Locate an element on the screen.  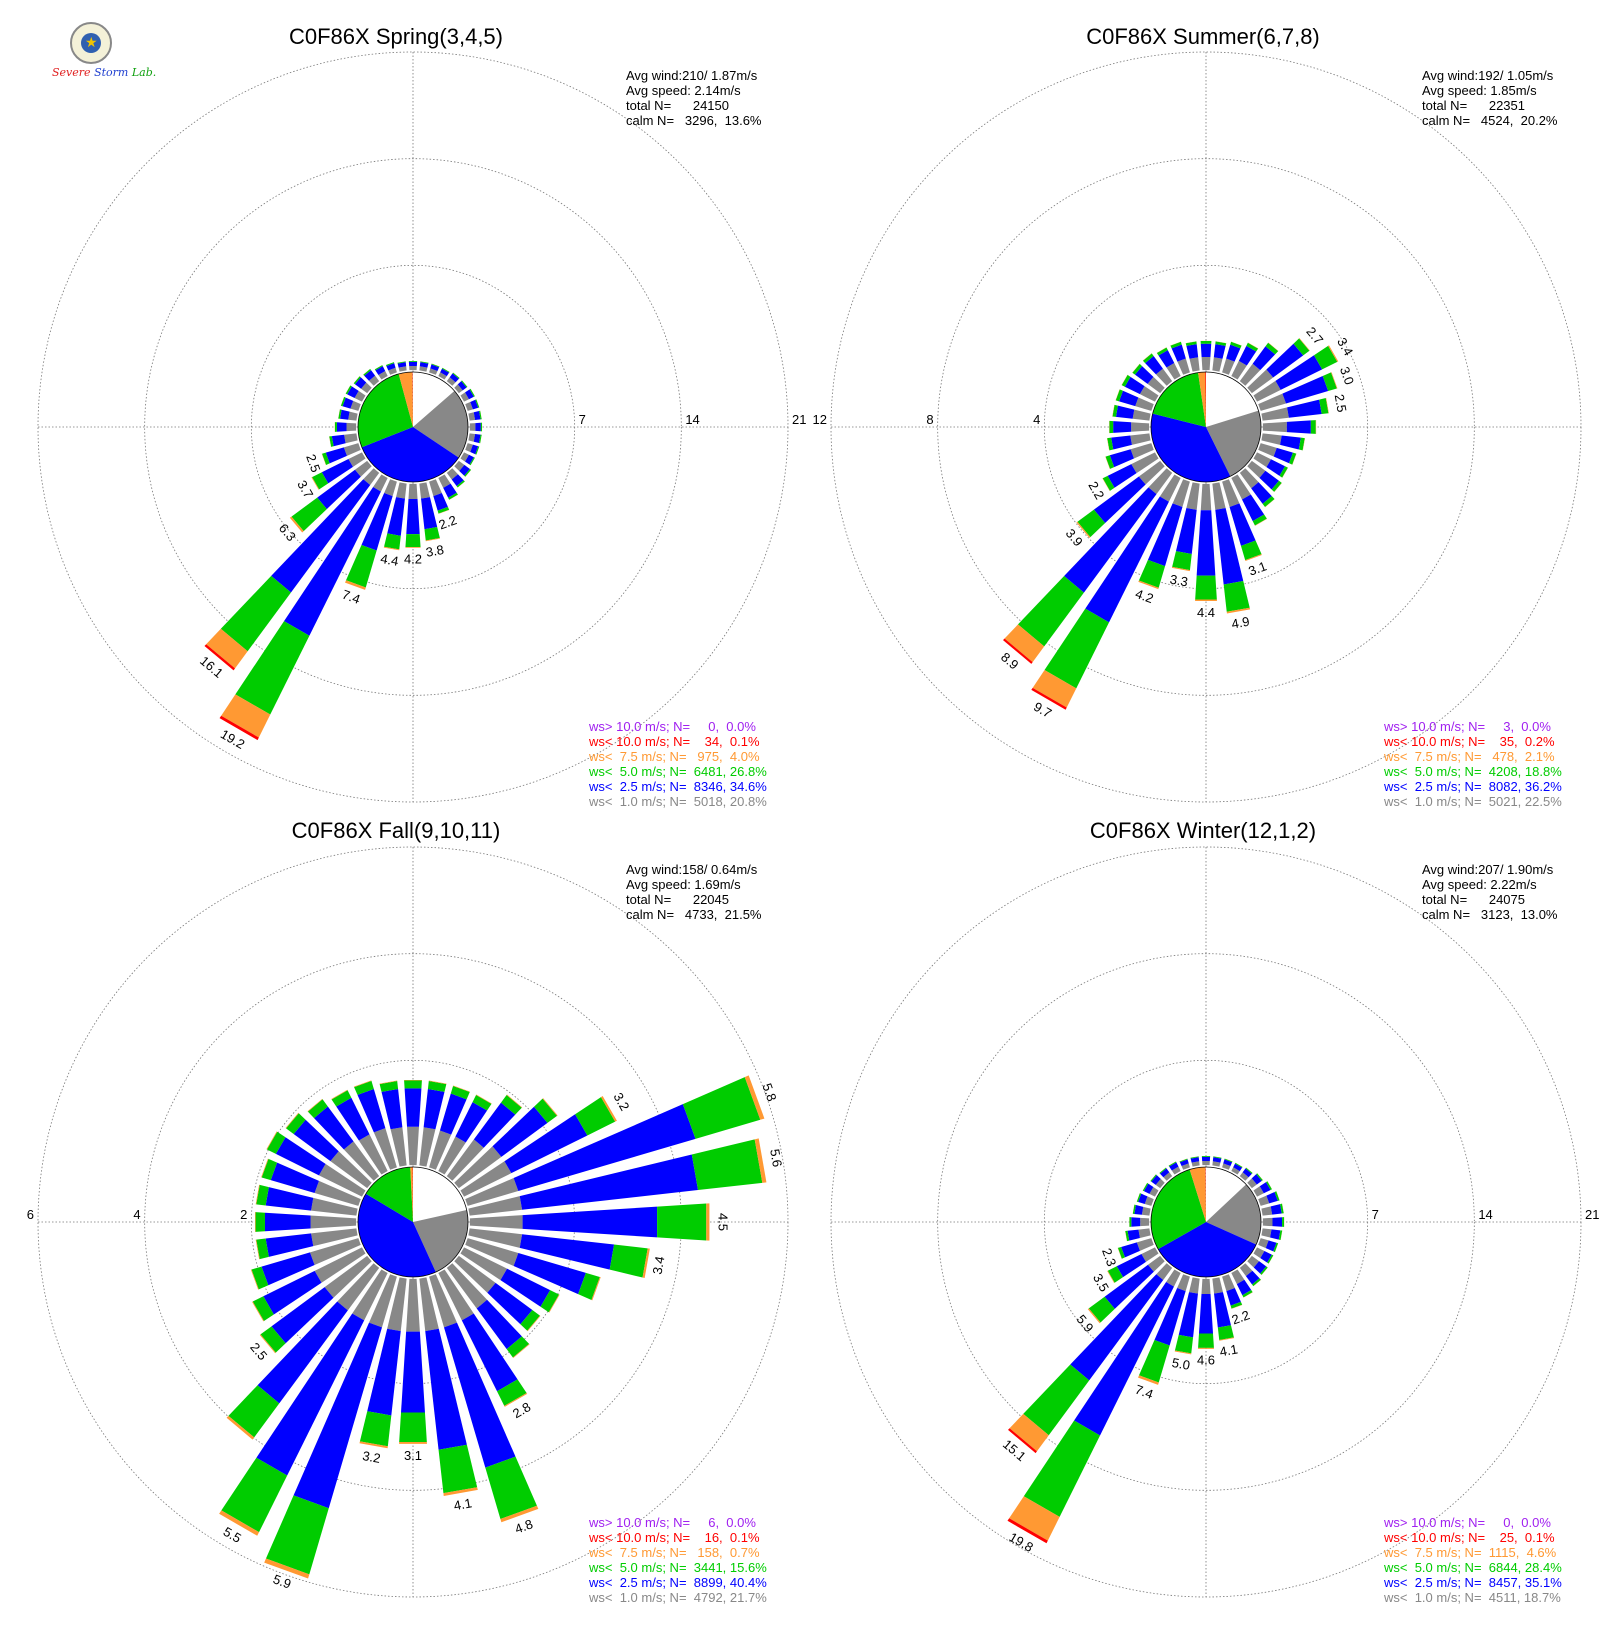
legend-entry: ws< 2.5 m/s; N= 8457, 35.1% is located at coordinates (1472, 1582).